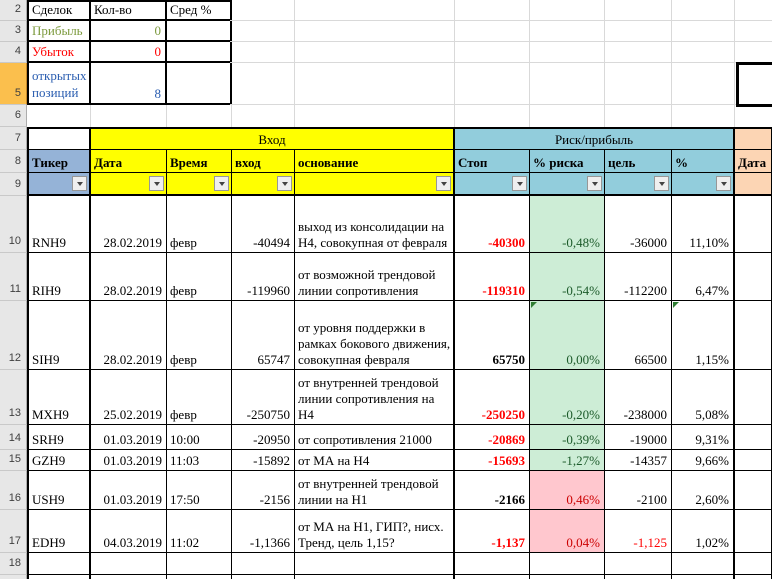  I want to click on row-header: 6, so click(13, 116).